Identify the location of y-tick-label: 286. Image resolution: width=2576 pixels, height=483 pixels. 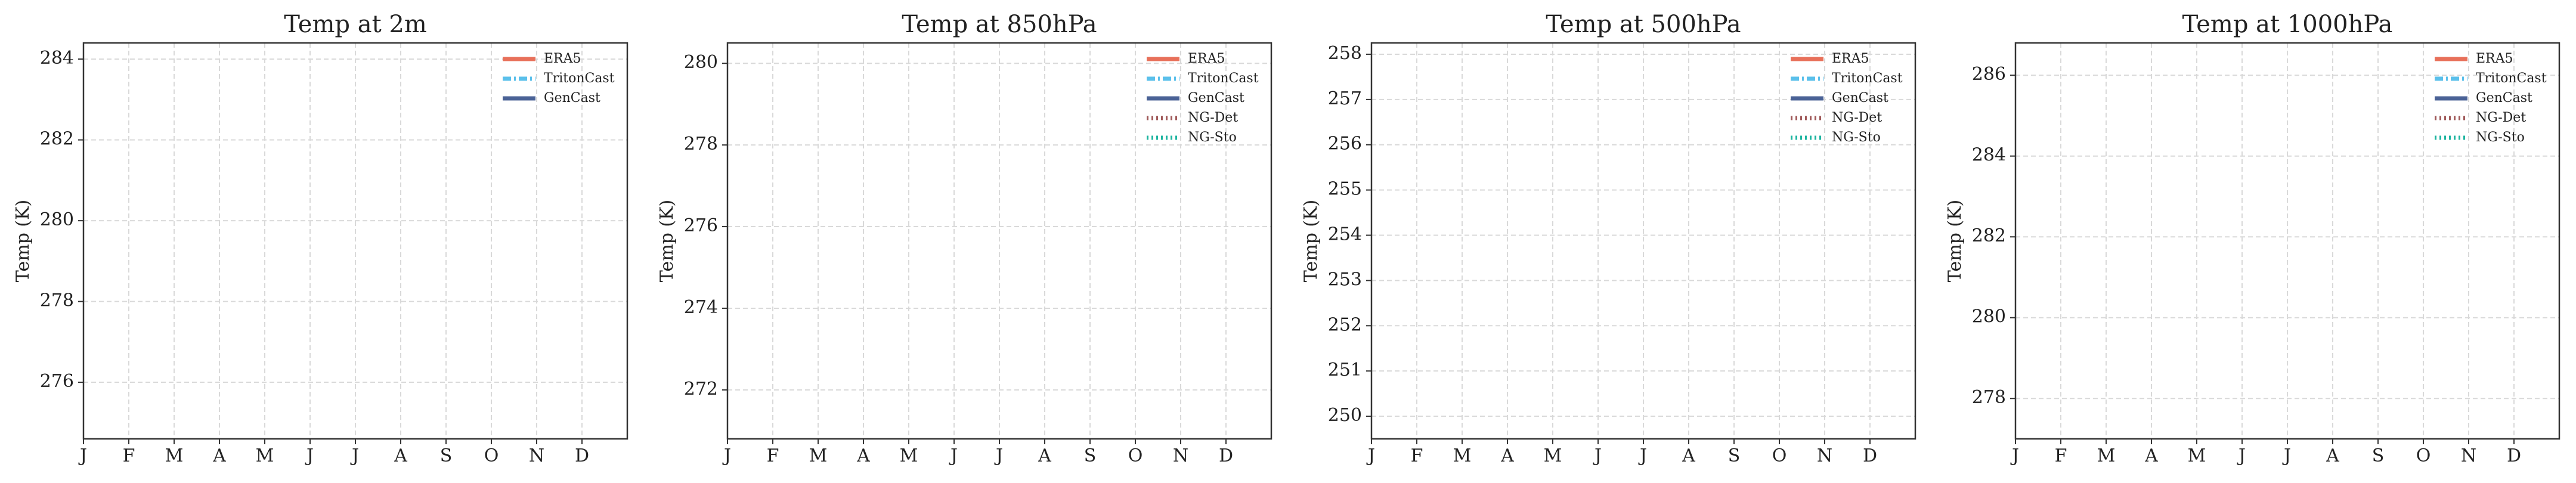
(1989, 74).